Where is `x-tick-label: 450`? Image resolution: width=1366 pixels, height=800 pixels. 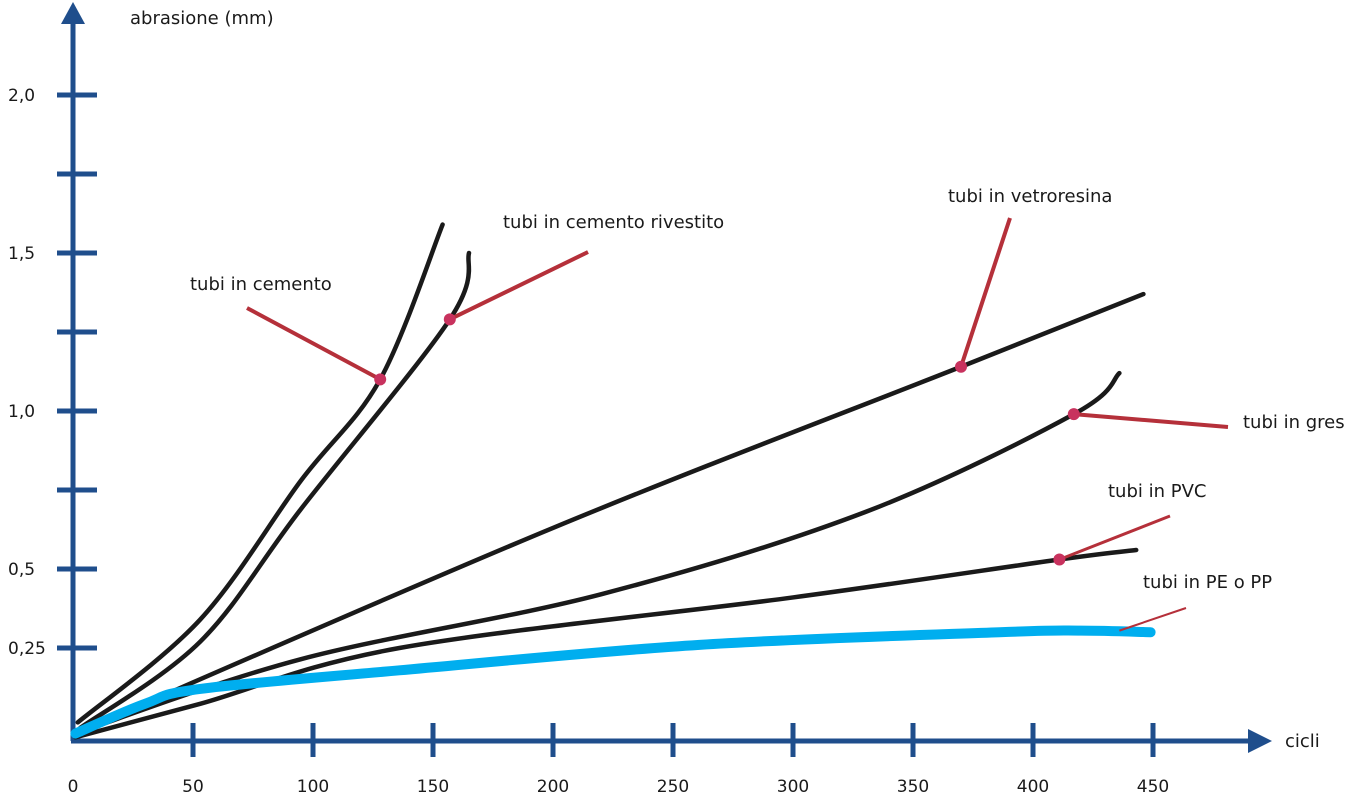
x-tick-label: 450 is located at coordinates (1153, 787).